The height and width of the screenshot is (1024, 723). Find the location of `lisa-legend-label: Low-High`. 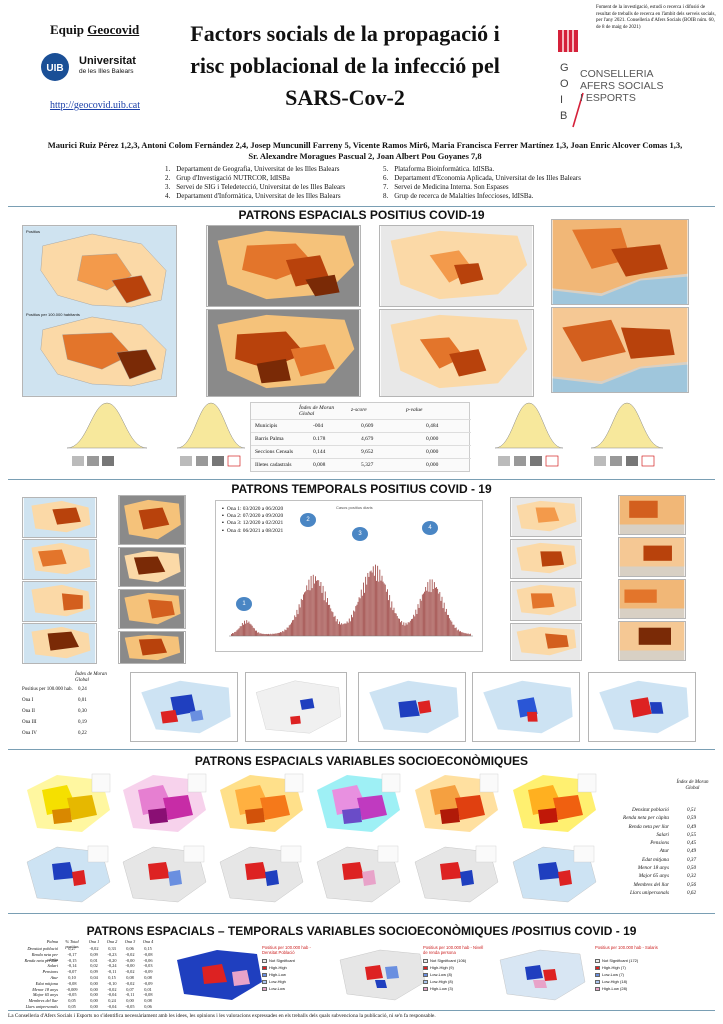

lisa-legend-label: Low-High is located at coordinates (277, 981).